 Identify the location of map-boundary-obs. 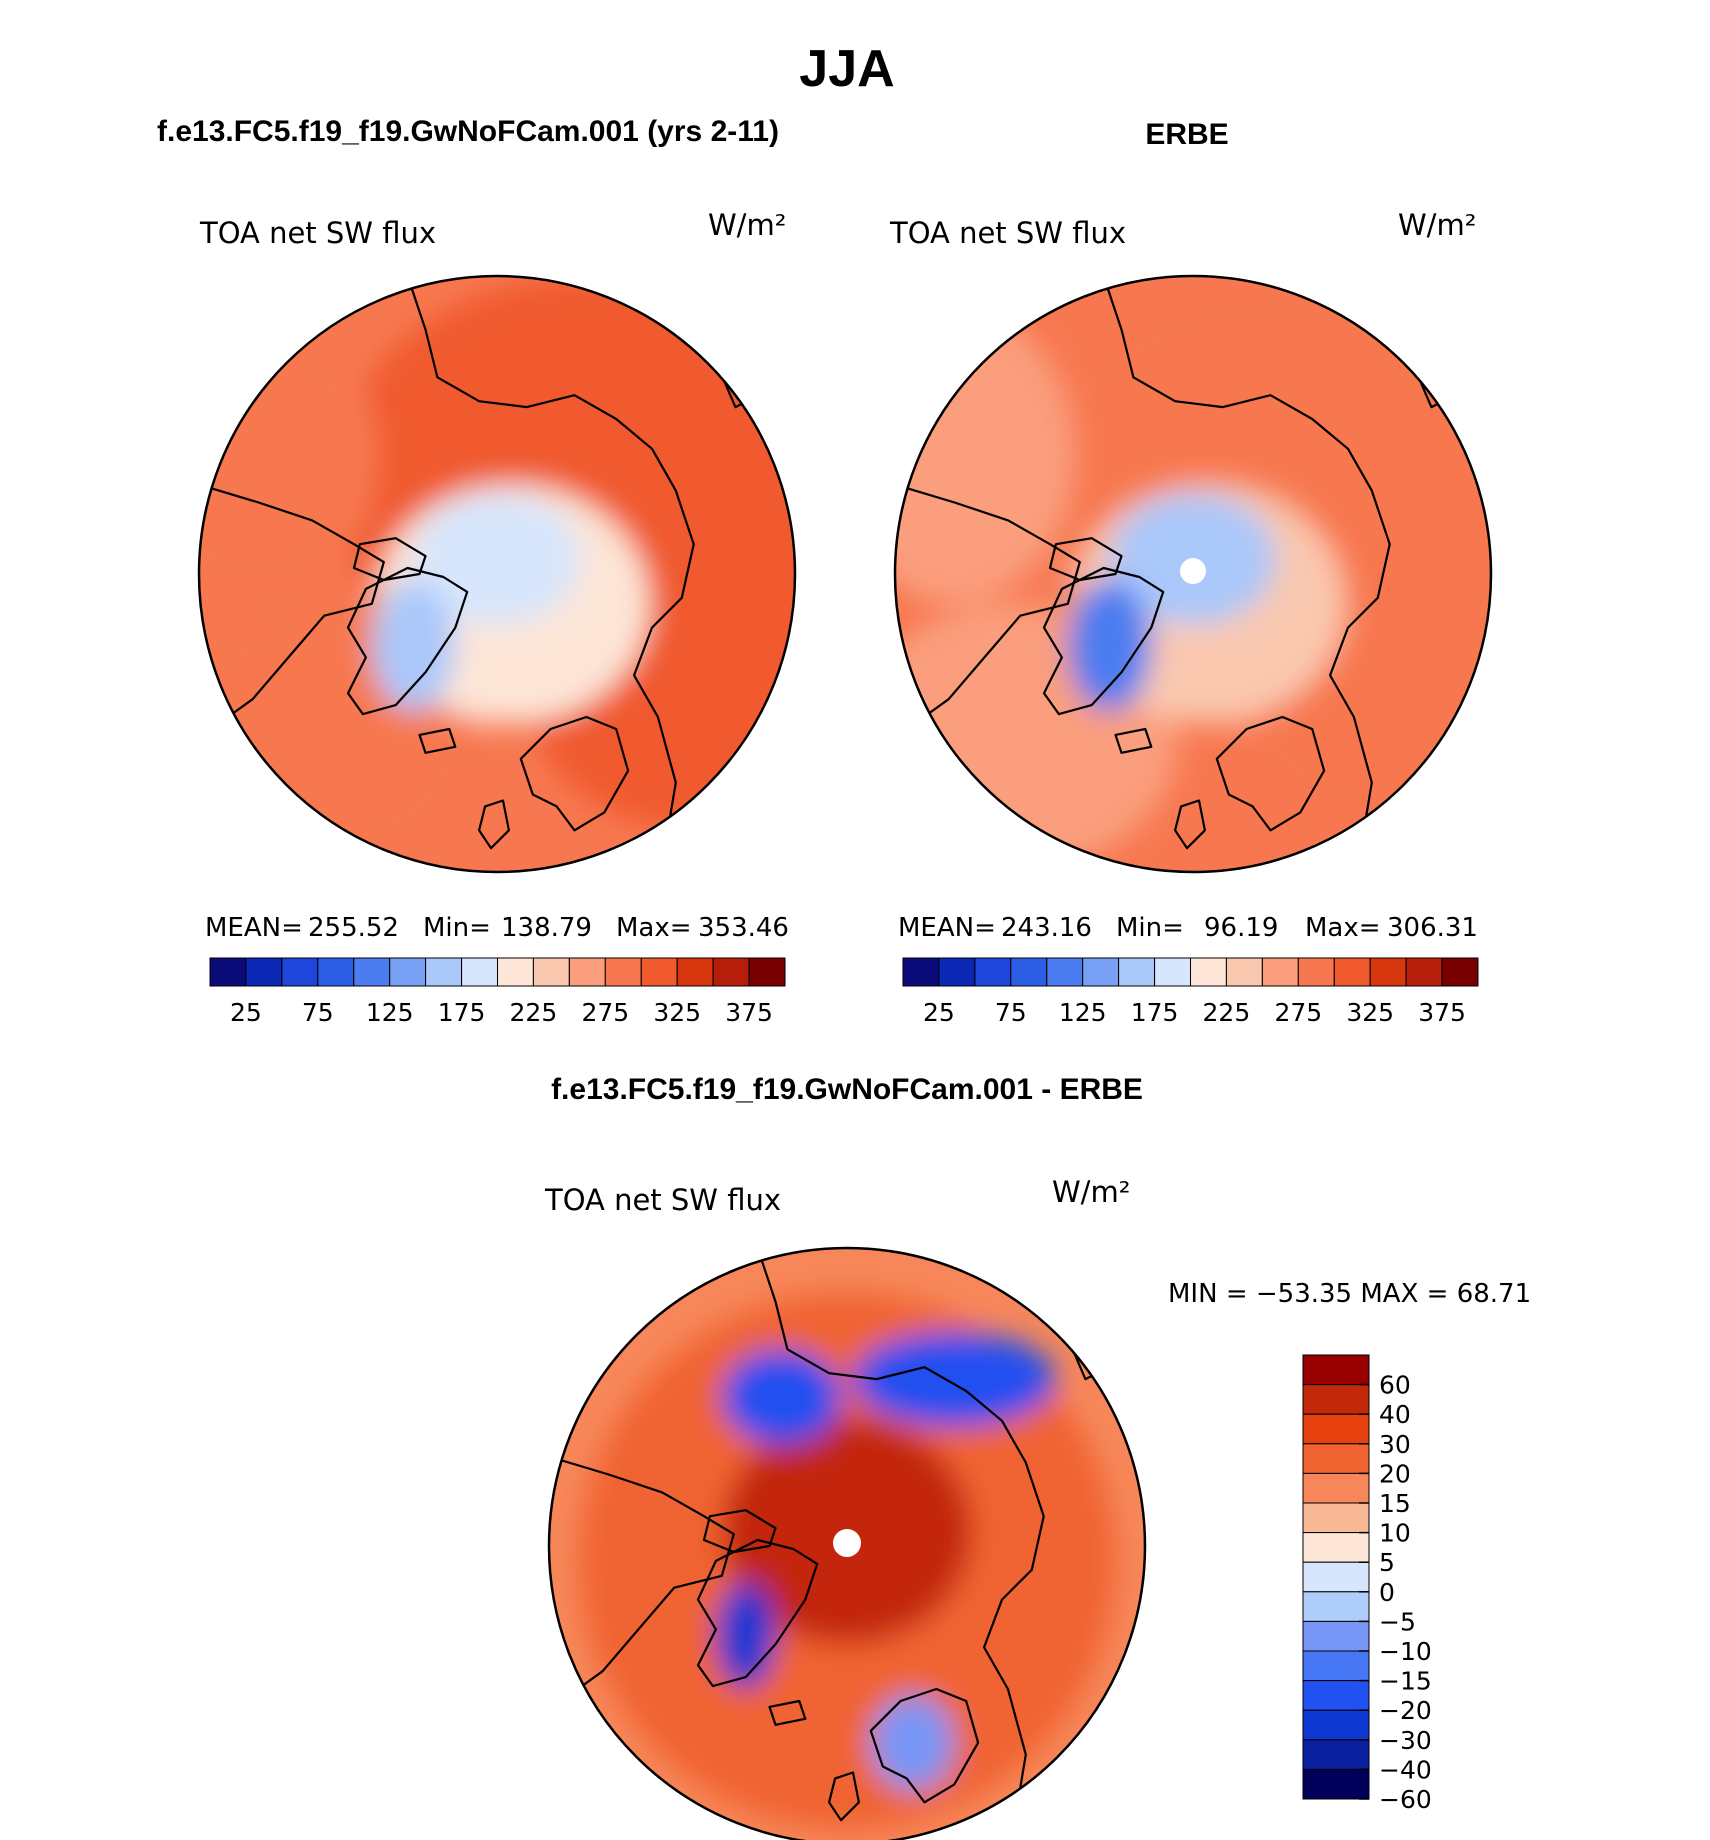
(1193, 574).